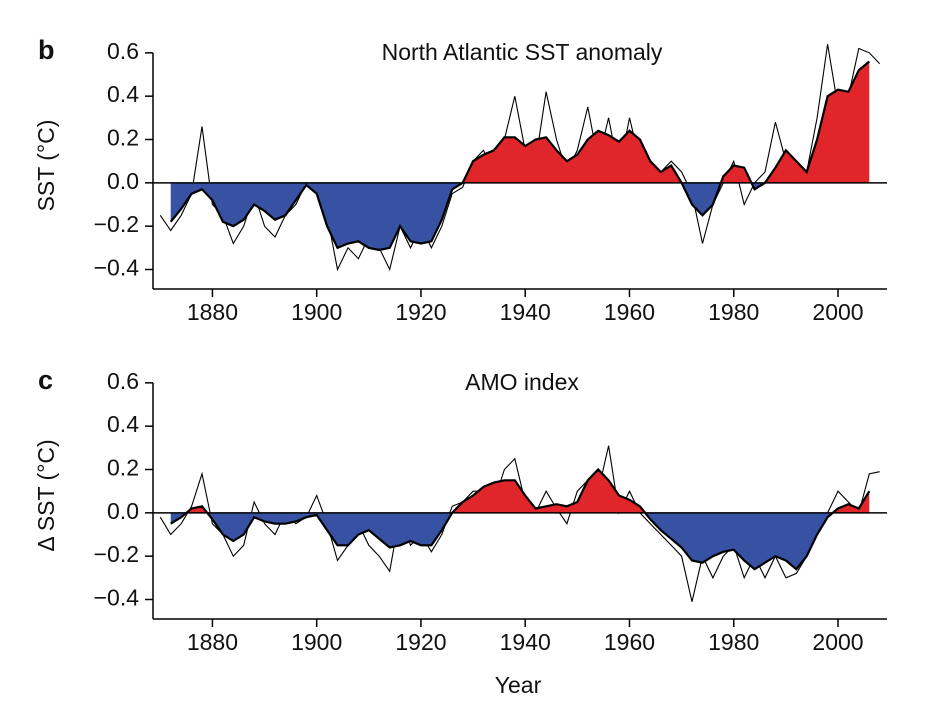  Describe the element at coordinates (45, 380) in the screenshot. I see `panel-letter: c` at that location.